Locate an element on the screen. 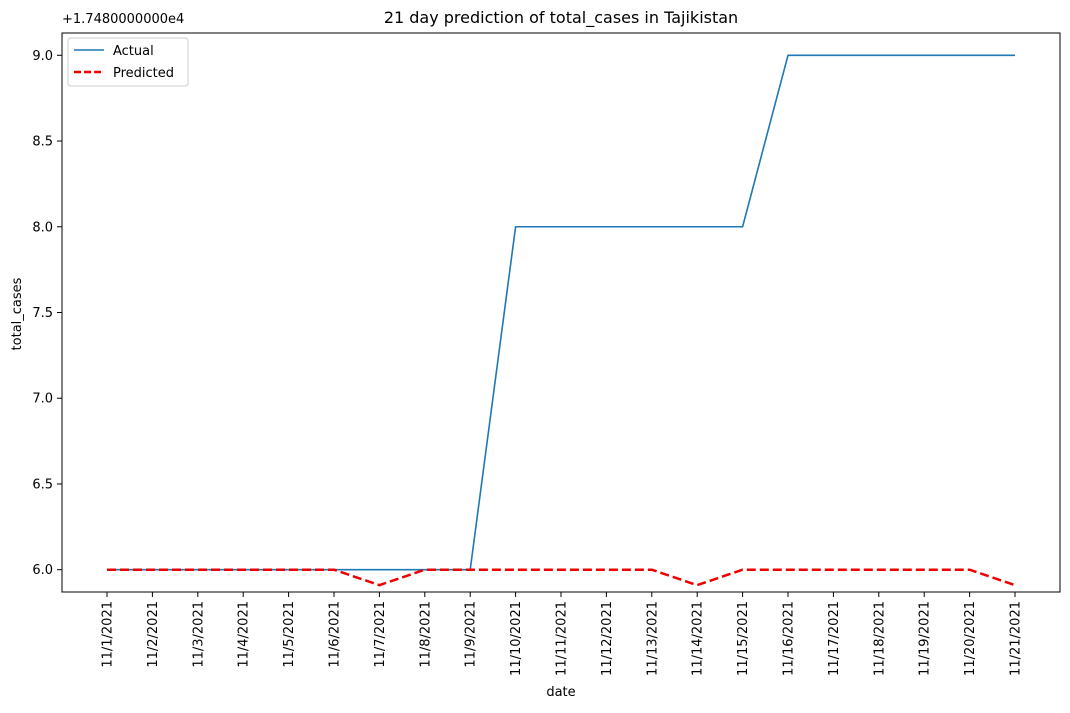 The width and height of the screenshot is (1070, 713). x-tick-label: 11/4/2021 is located at coordinates (244, 634).